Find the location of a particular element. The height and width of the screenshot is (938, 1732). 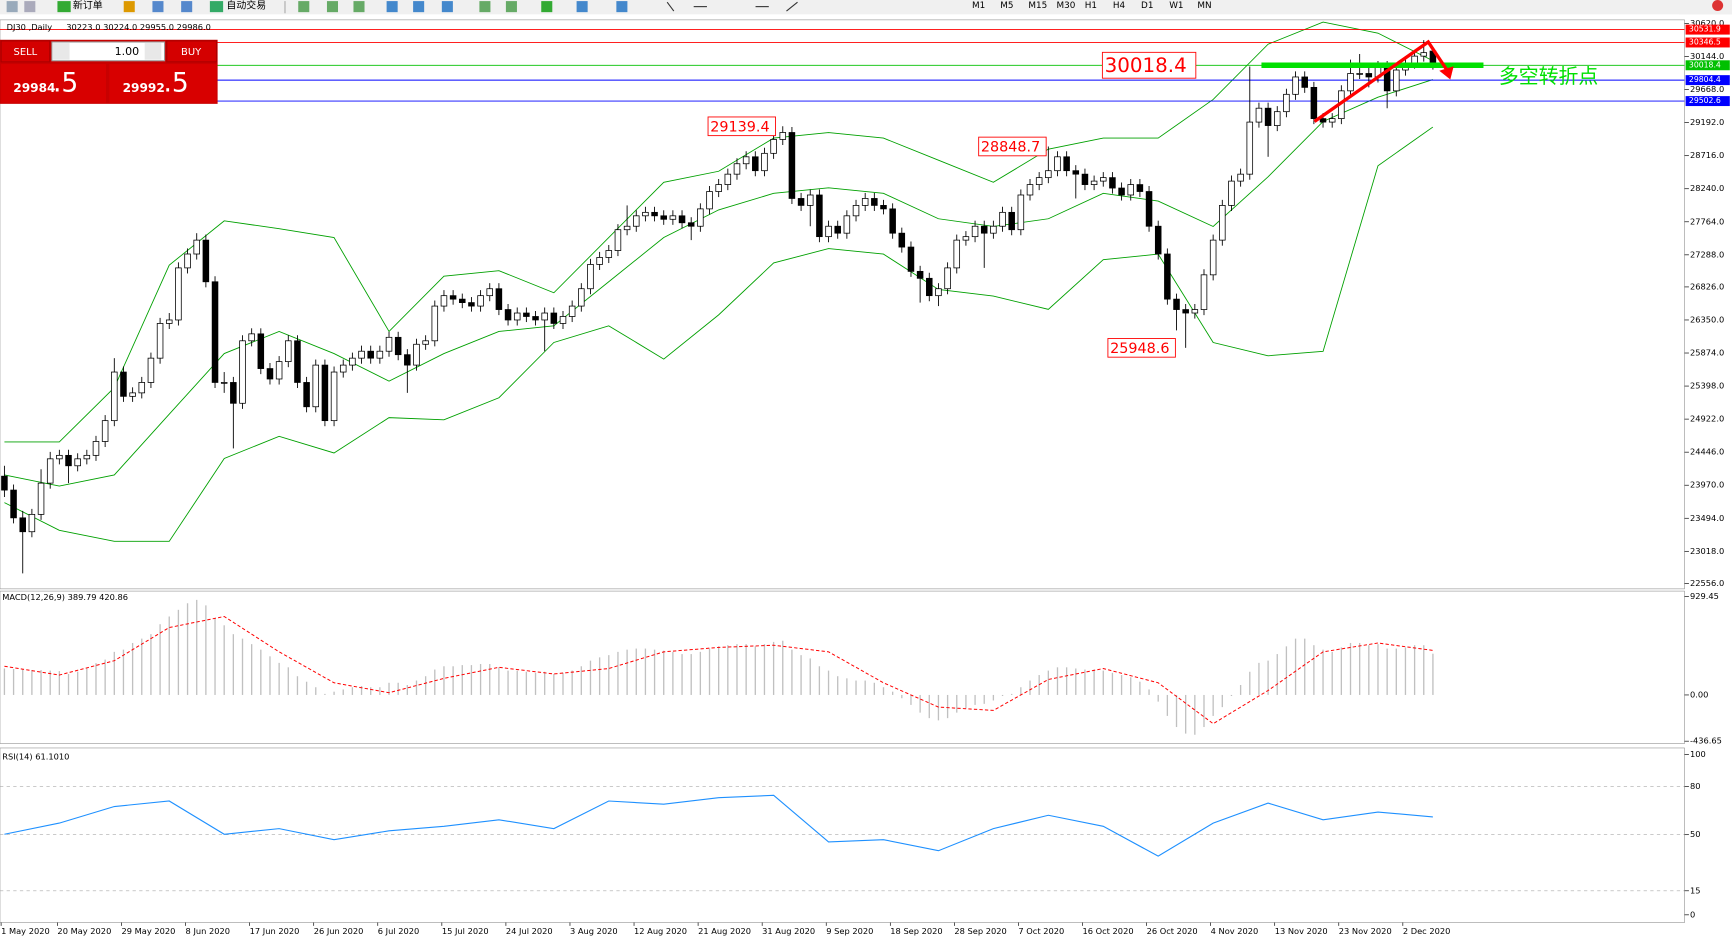

timeframe: D1 is located at coordinates (1147, 6).